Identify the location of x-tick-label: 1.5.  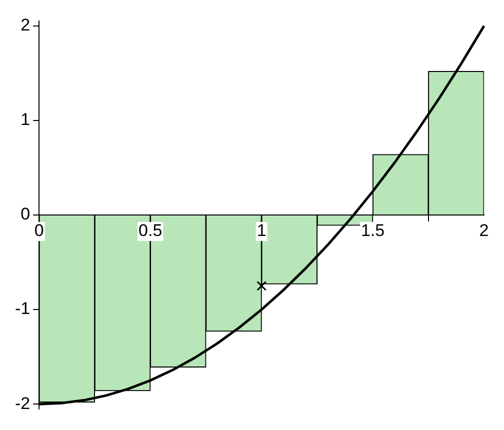
(372, 230).